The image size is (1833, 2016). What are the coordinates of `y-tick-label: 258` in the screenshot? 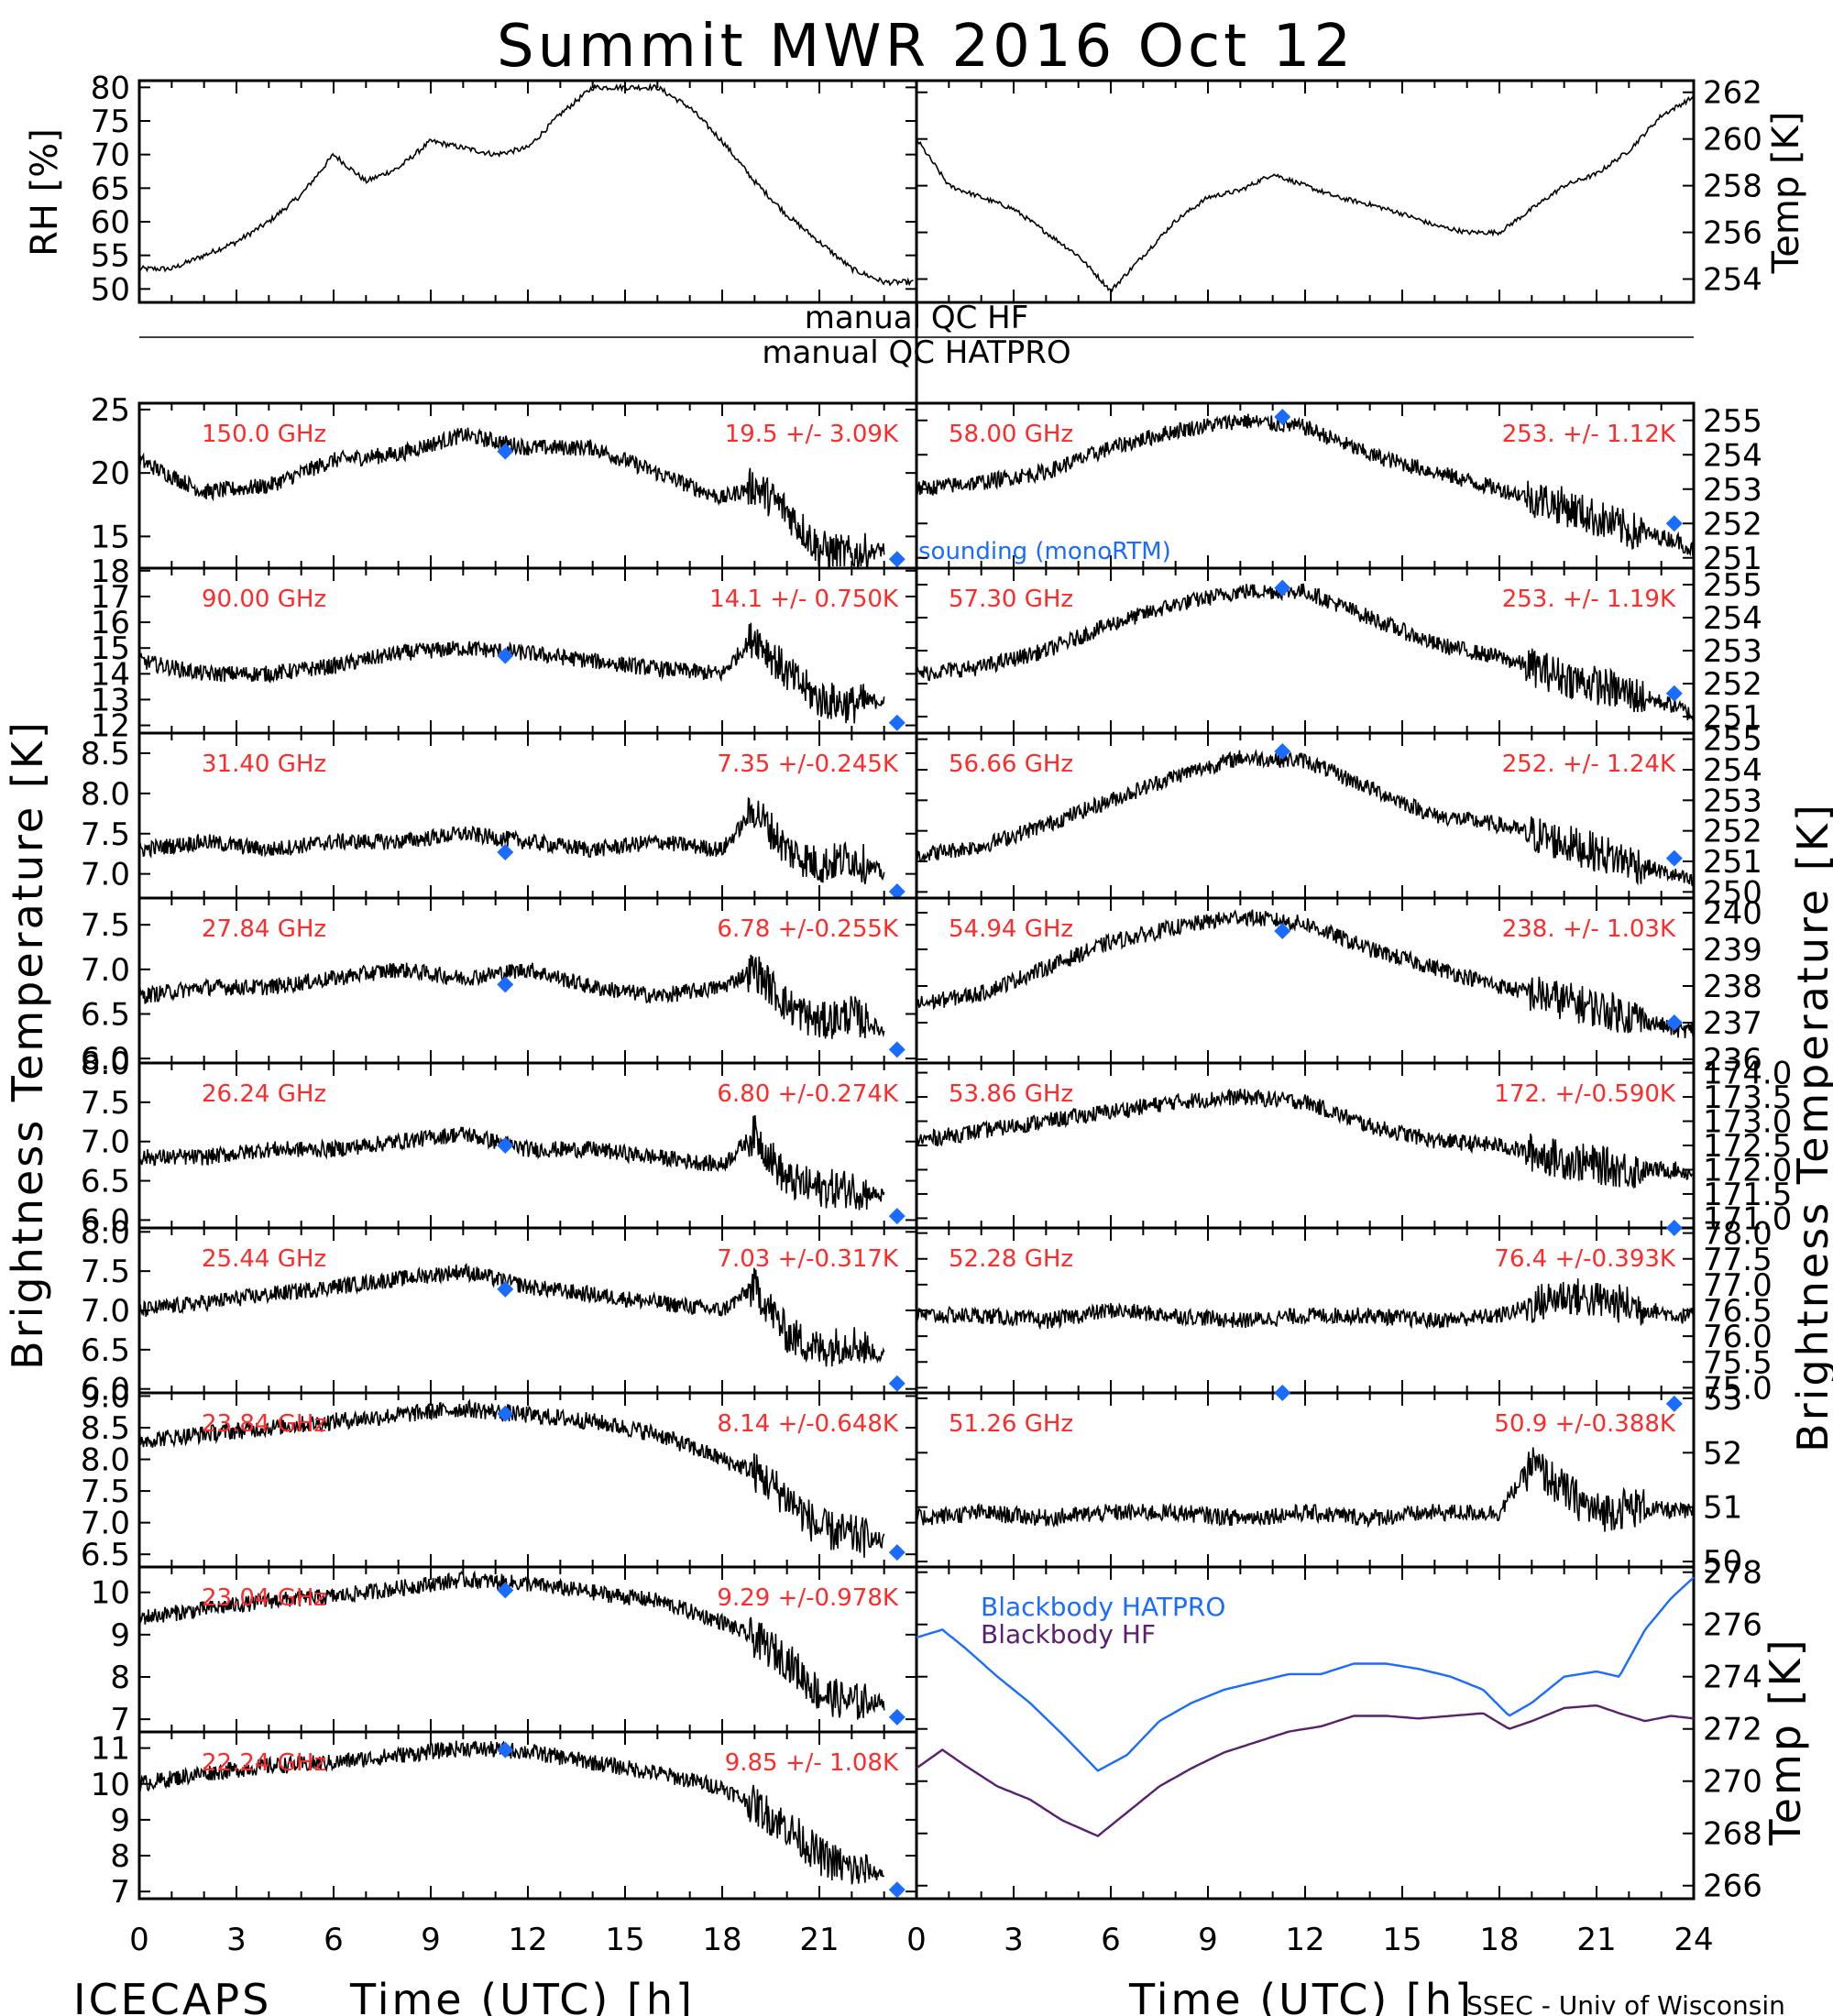 It's located at (1732, 187).